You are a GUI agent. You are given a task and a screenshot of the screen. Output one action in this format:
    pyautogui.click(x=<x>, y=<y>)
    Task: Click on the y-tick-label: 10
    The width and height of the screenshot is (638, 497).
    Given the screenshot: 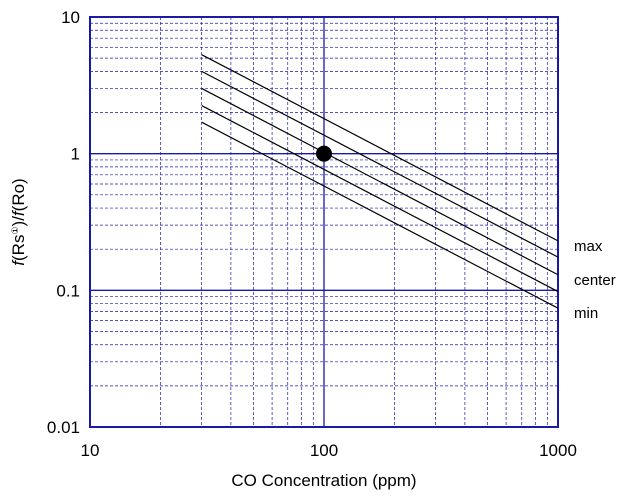 What is the action you would take?
    pyautogui.click(x=70, y=17)
    